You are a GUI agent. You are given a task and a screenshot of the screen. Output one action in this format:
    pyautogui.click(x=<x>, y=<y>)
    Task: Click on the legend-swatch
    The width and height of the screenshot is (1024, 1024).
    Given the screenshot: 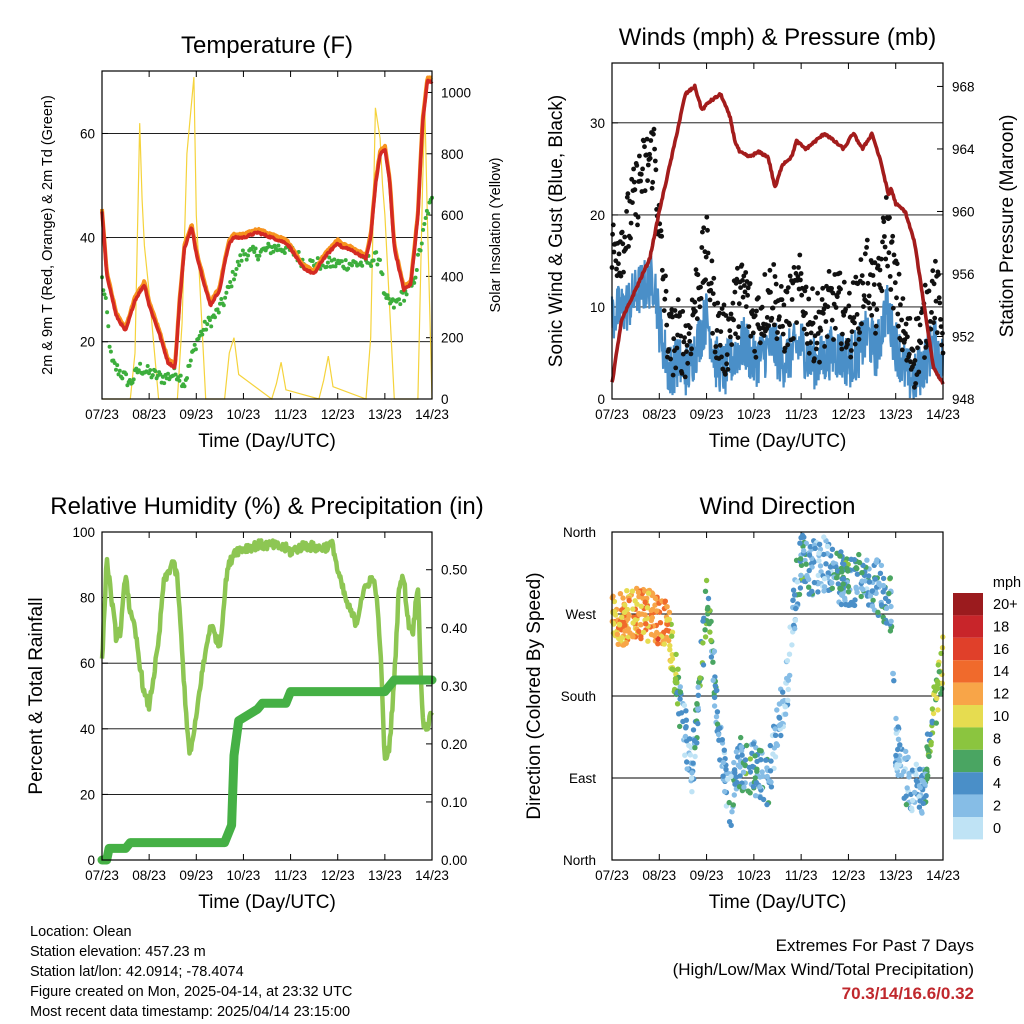 What is the action you would take?
    pyautogui.click(x=968, y=604)
    